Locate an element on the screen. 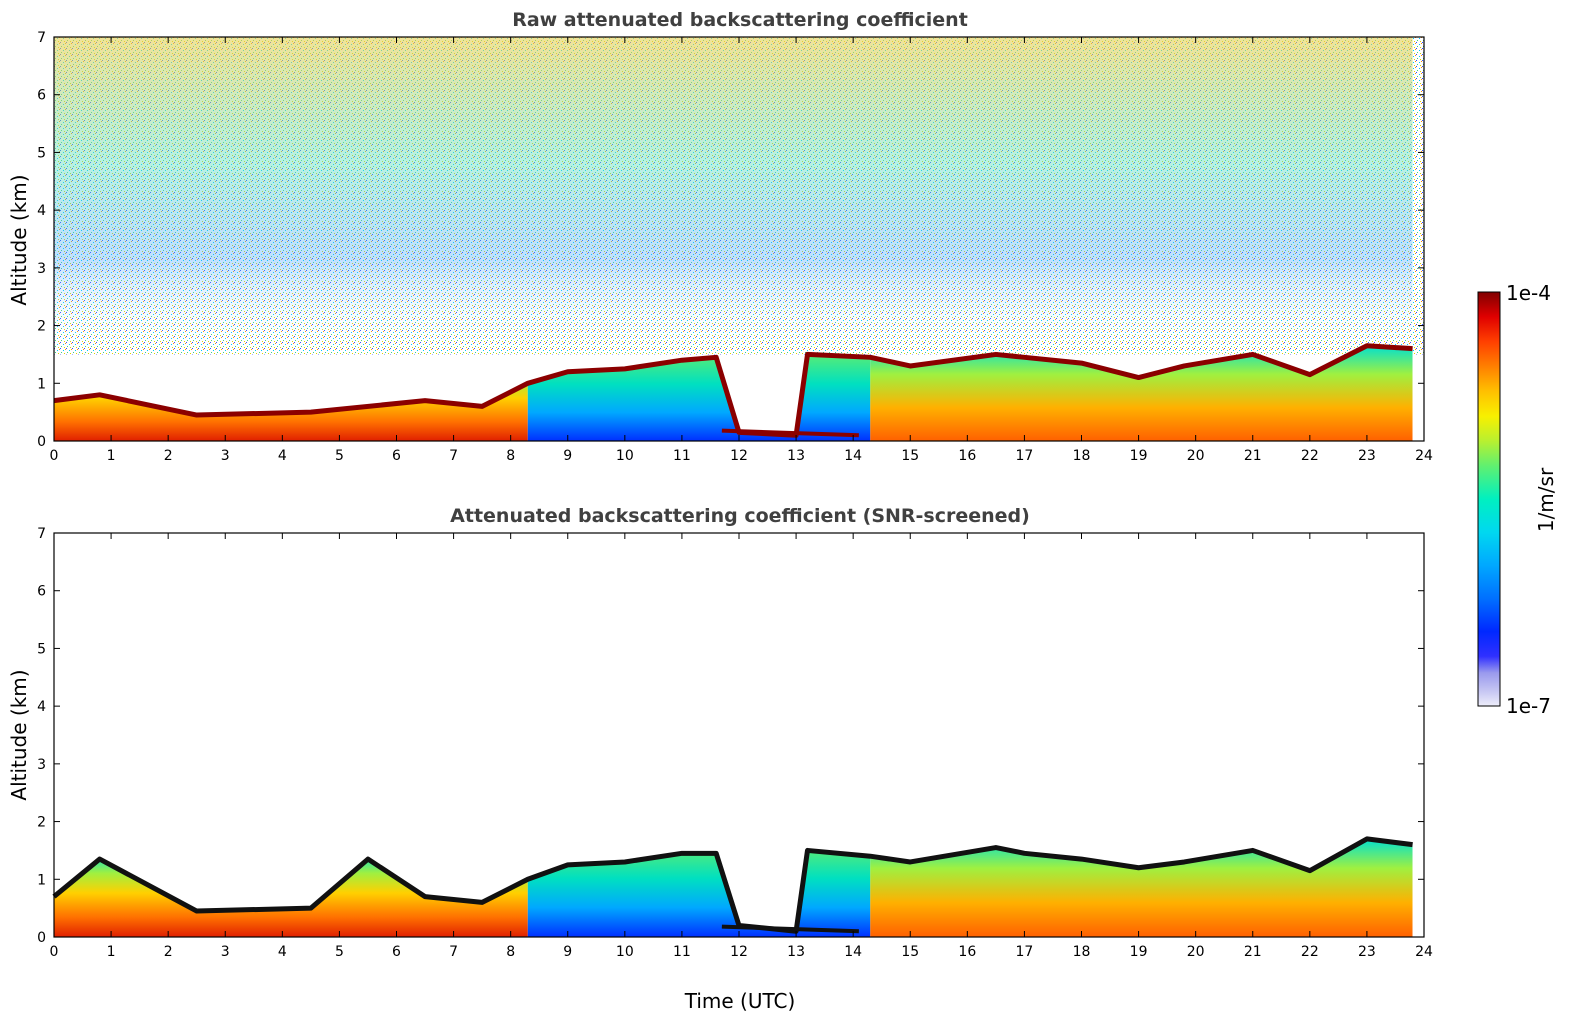 This screenshot has width=1595, height=1020. top-ytick-label: 1 is located at coordinates (41, 384).